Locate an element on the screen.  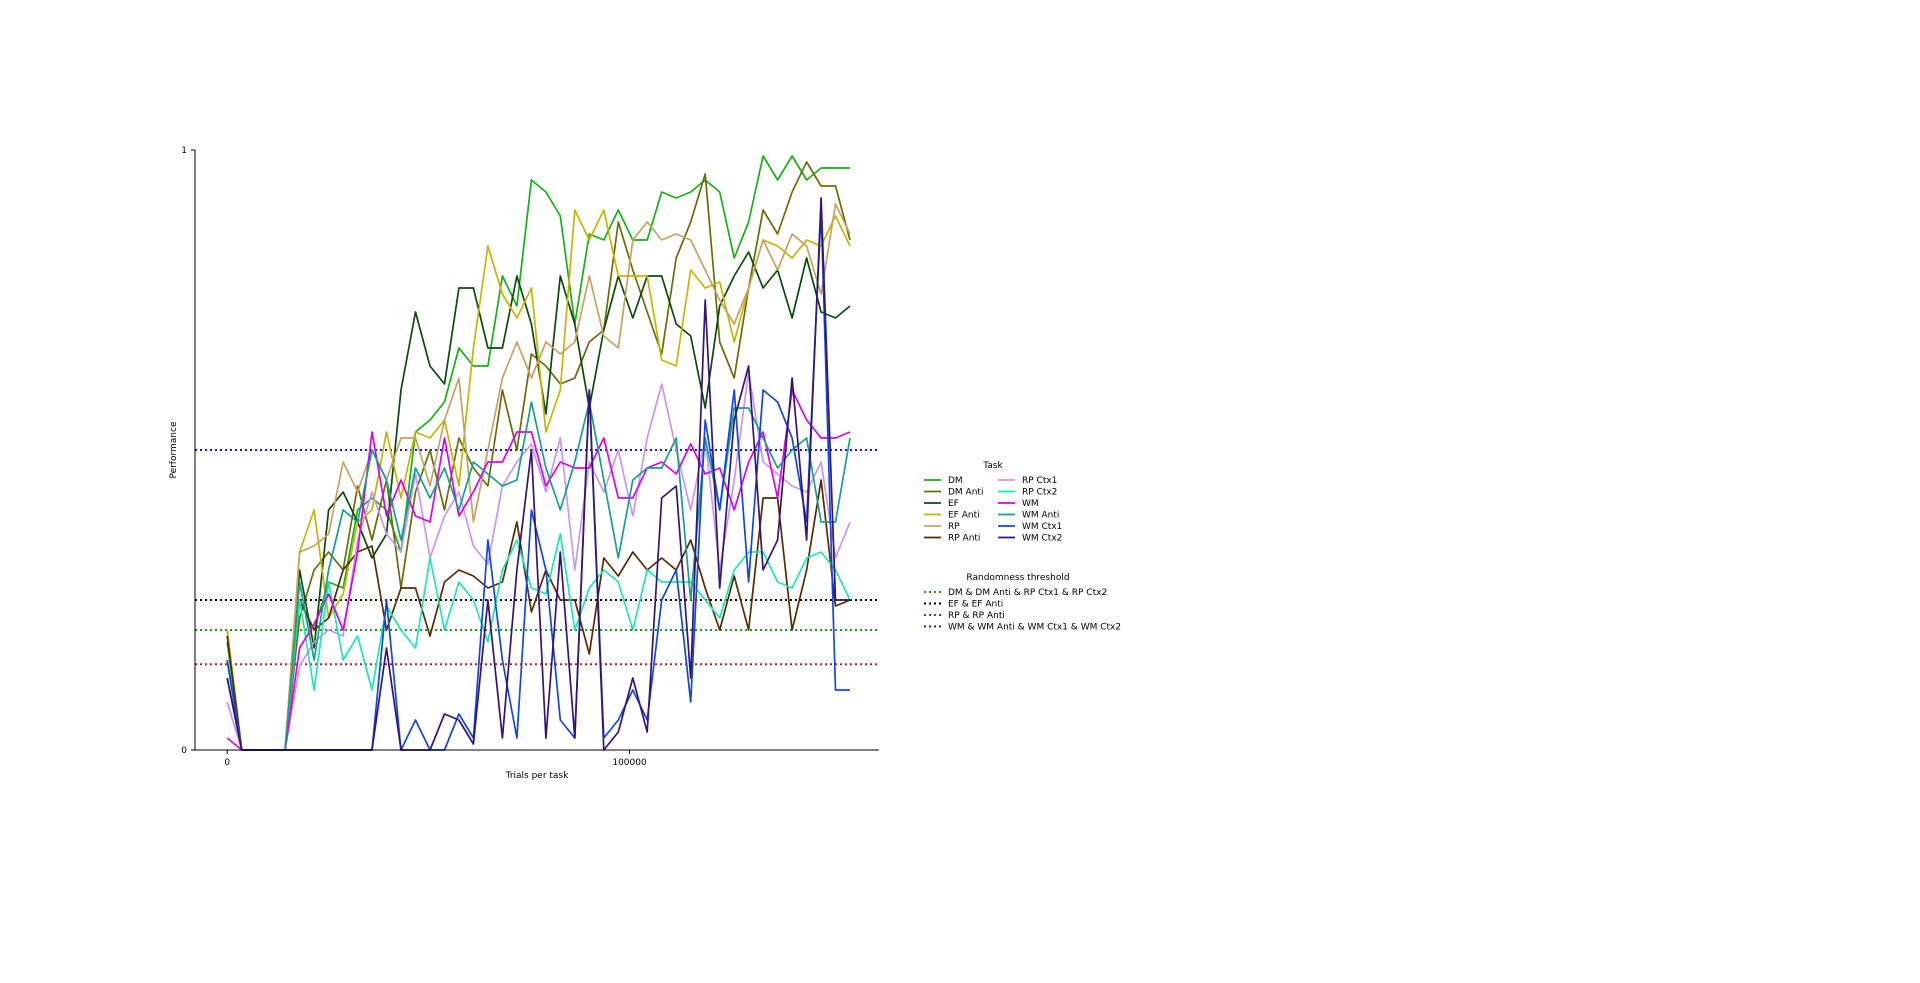
legend-entry-label: WM Ctx1 is located at coordinates (1042, 527).